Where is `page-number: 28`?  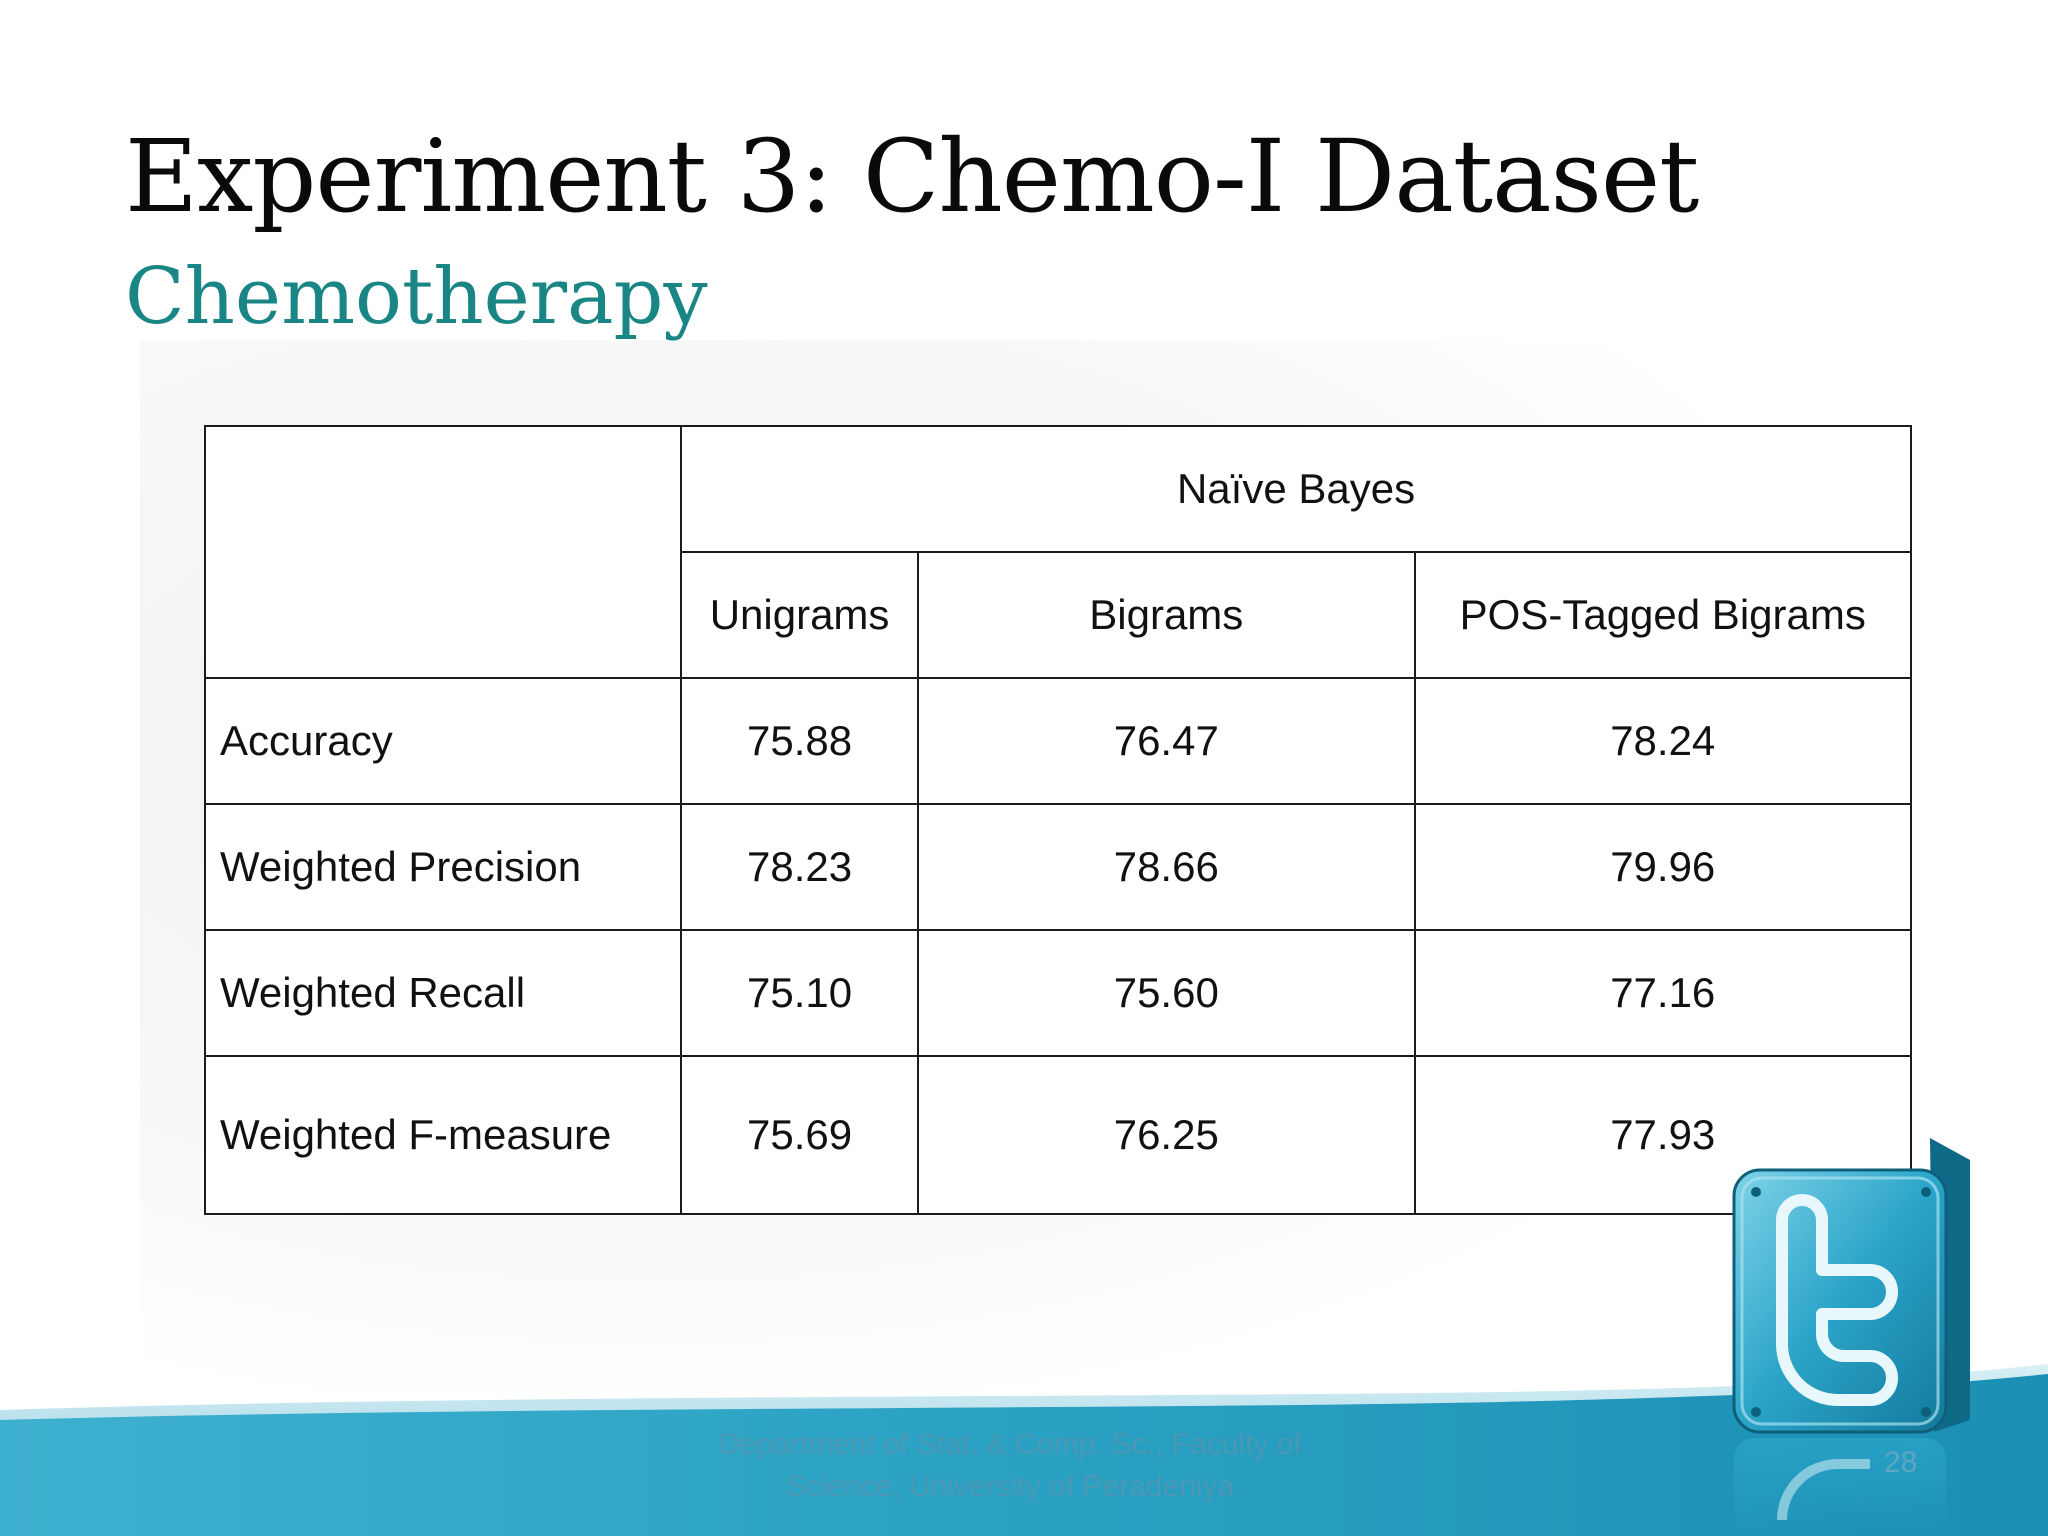
page-number: 28 is located at coordinates (1901, 1462).